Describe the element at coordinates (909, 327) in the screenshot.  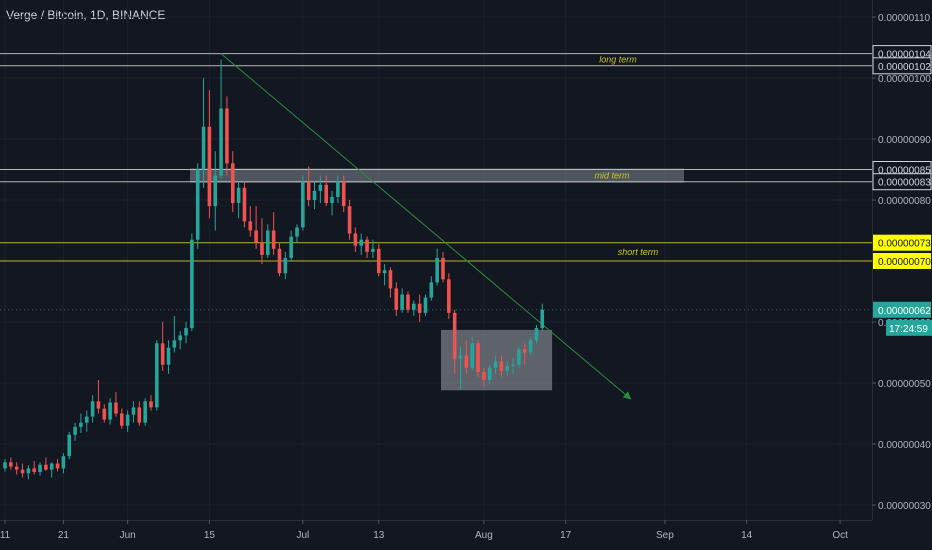
I see `countdown-badge` at that location.